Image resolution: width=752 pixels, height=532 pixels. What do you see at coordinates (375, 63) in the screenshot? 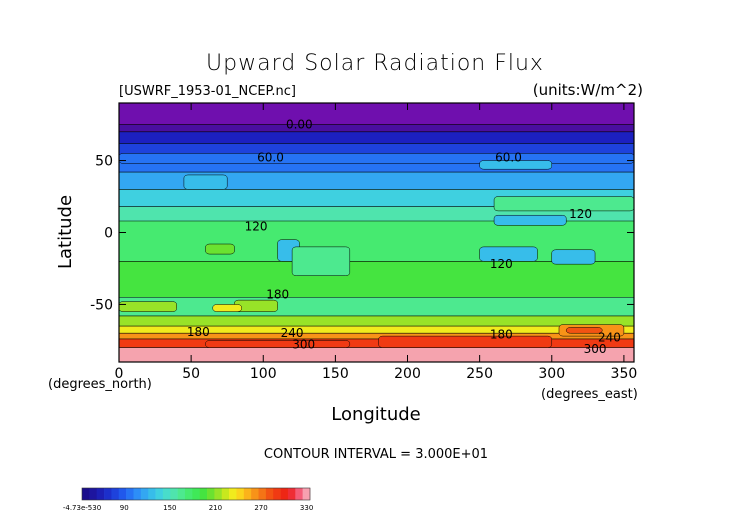
I see `chart-title: Upward Solar Radiation Flux` at bounding box center [375, 63].